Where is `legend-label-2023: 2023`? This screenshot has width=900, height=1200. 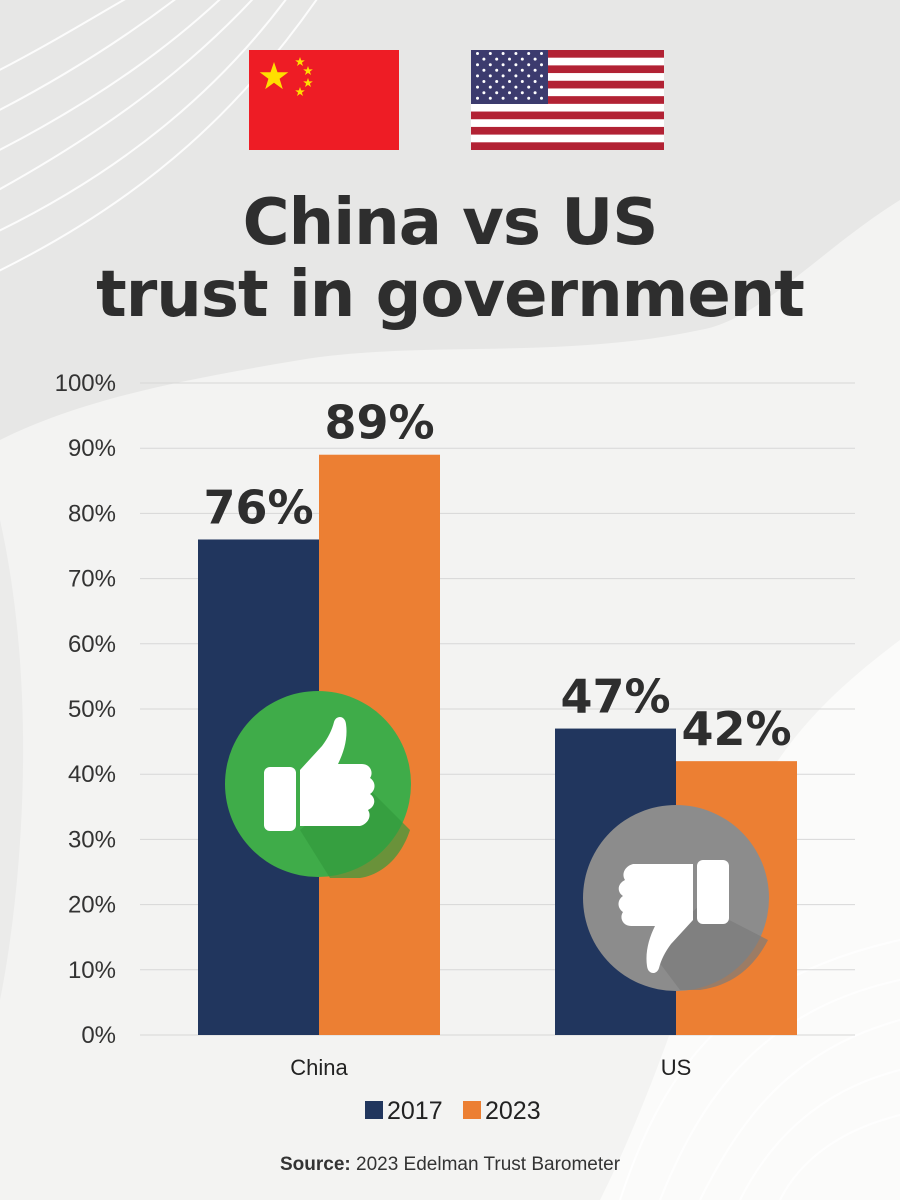
legend-label-2023: 2023 is located at coordinates (513, 1111).